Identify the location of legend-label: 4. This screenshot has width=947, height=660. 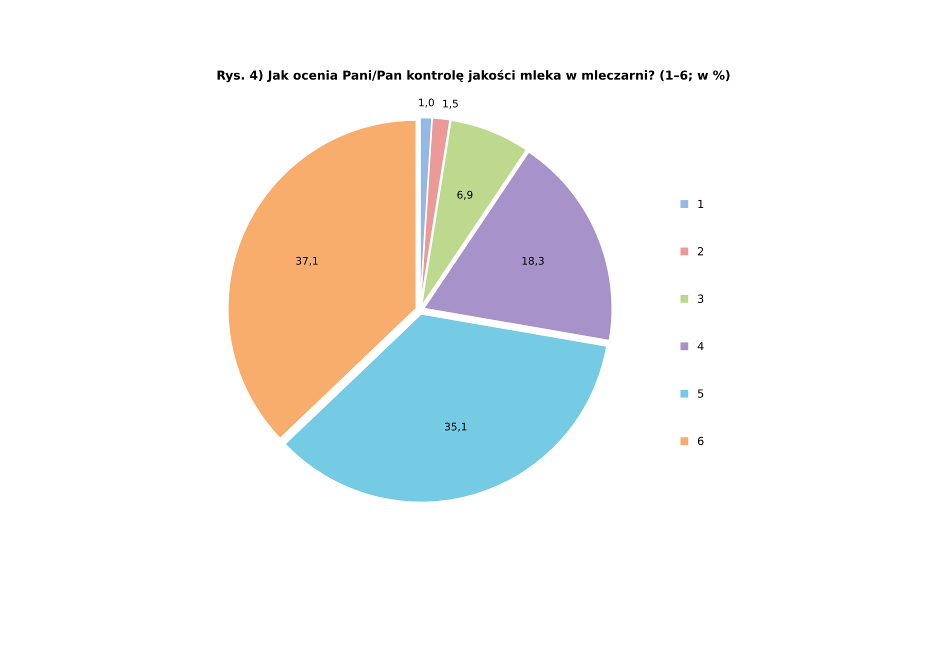
(701, 346).